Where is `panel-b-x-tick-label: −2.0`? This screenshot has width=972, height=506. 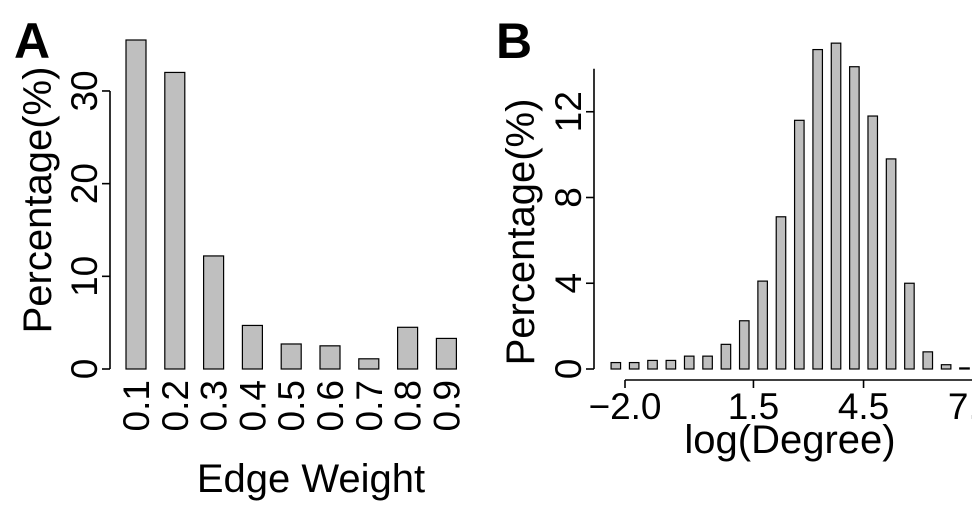
panel-b-x-tick-label: −2.0 is located at coordinates (624, 406).